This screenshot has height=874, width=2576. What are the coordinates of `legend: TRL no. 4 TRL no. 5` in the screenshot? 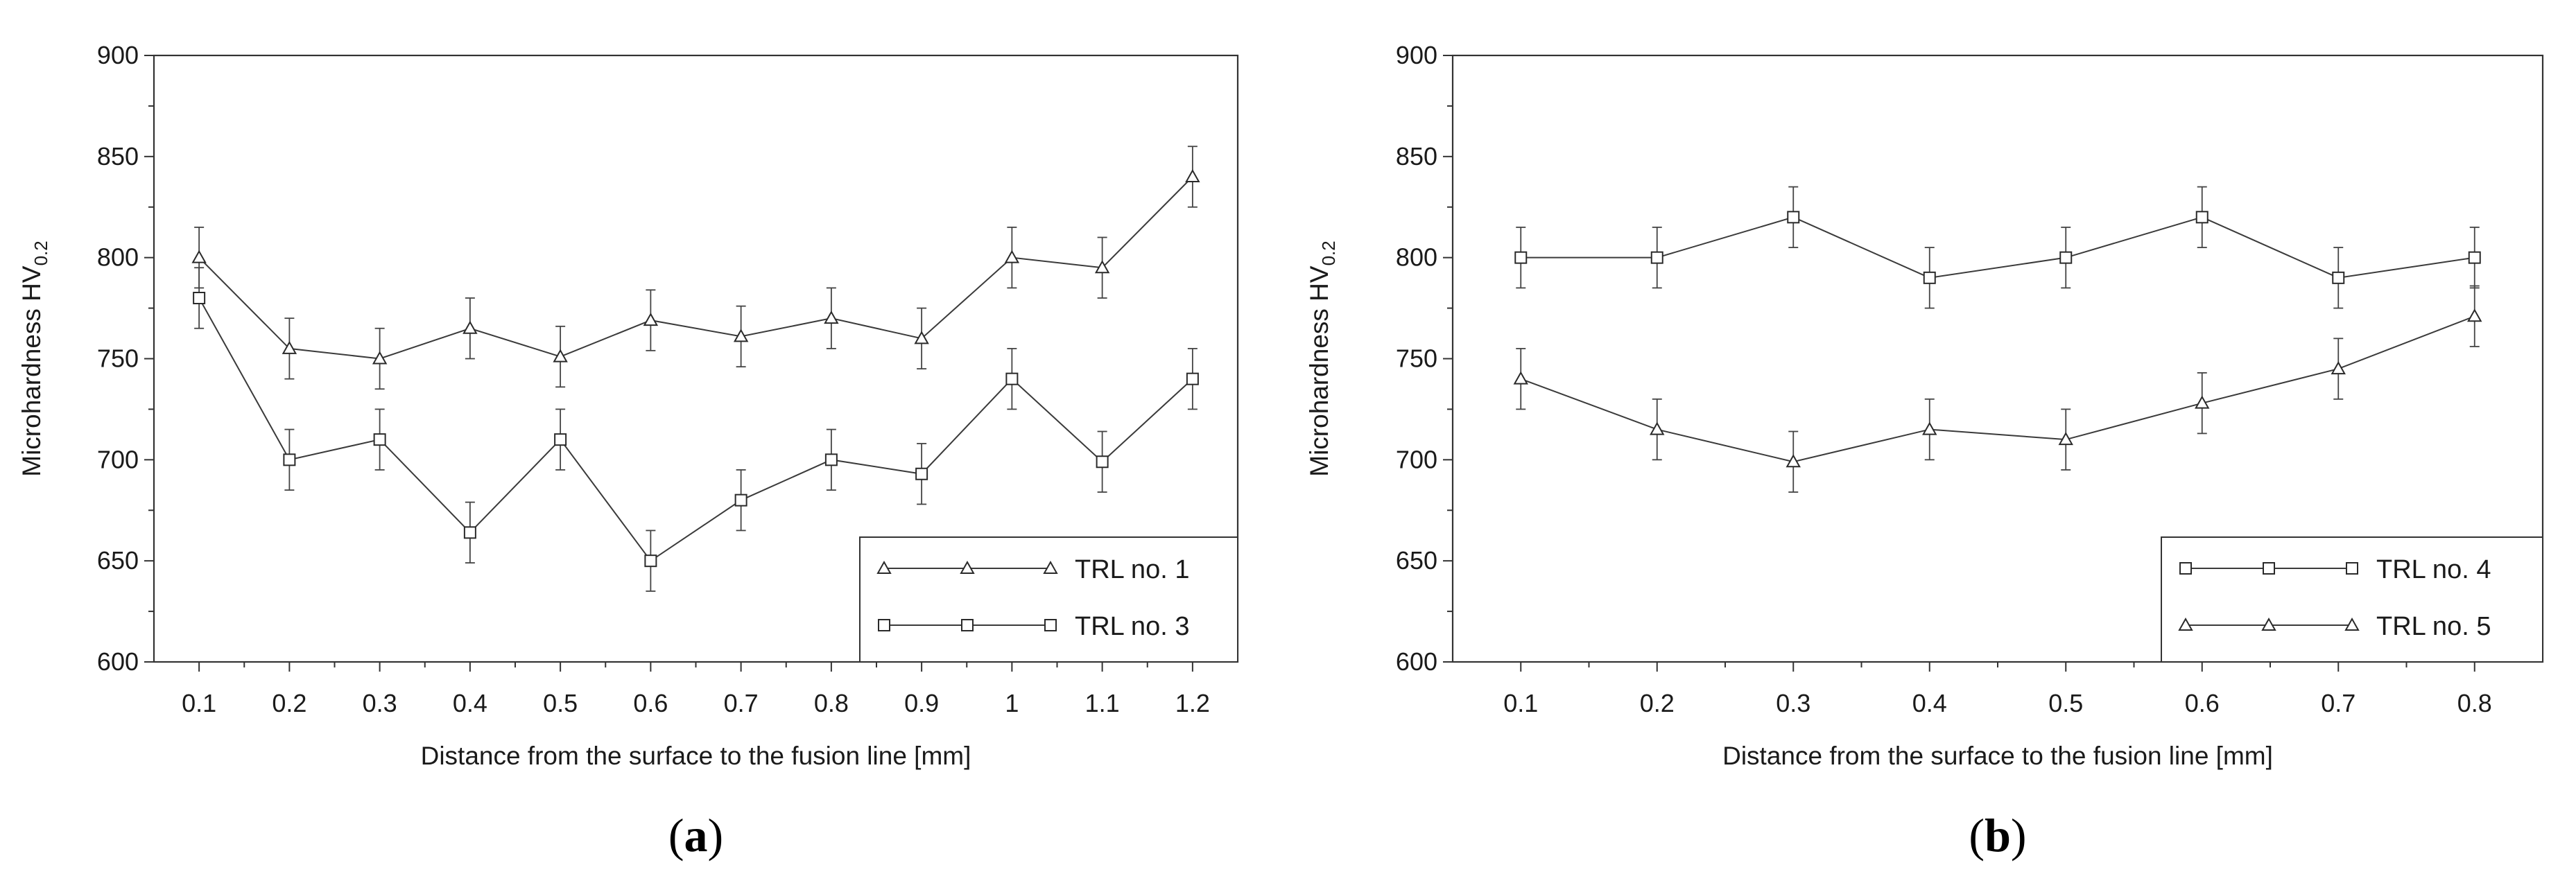 It's located at (2352, 599).